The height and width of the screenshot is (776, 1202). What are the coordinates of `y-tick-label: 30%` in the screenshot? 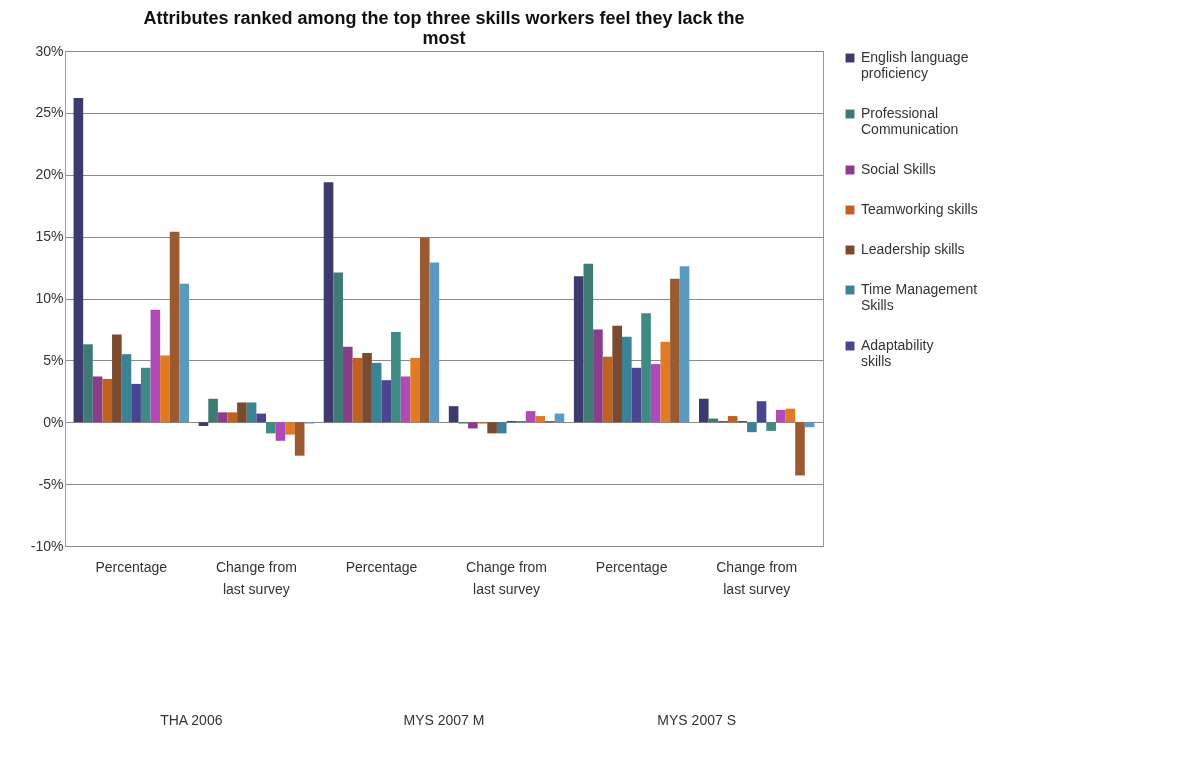 It's located at (49, 50).